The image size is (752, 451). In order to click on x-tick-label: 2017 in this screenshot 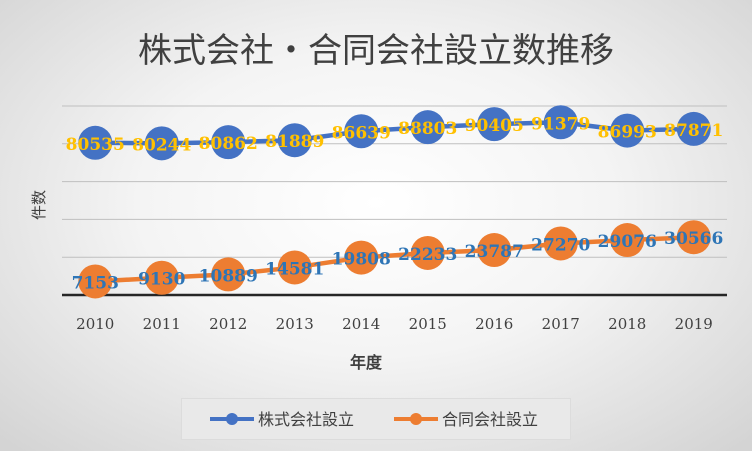, I will do `click(561, 324)`.